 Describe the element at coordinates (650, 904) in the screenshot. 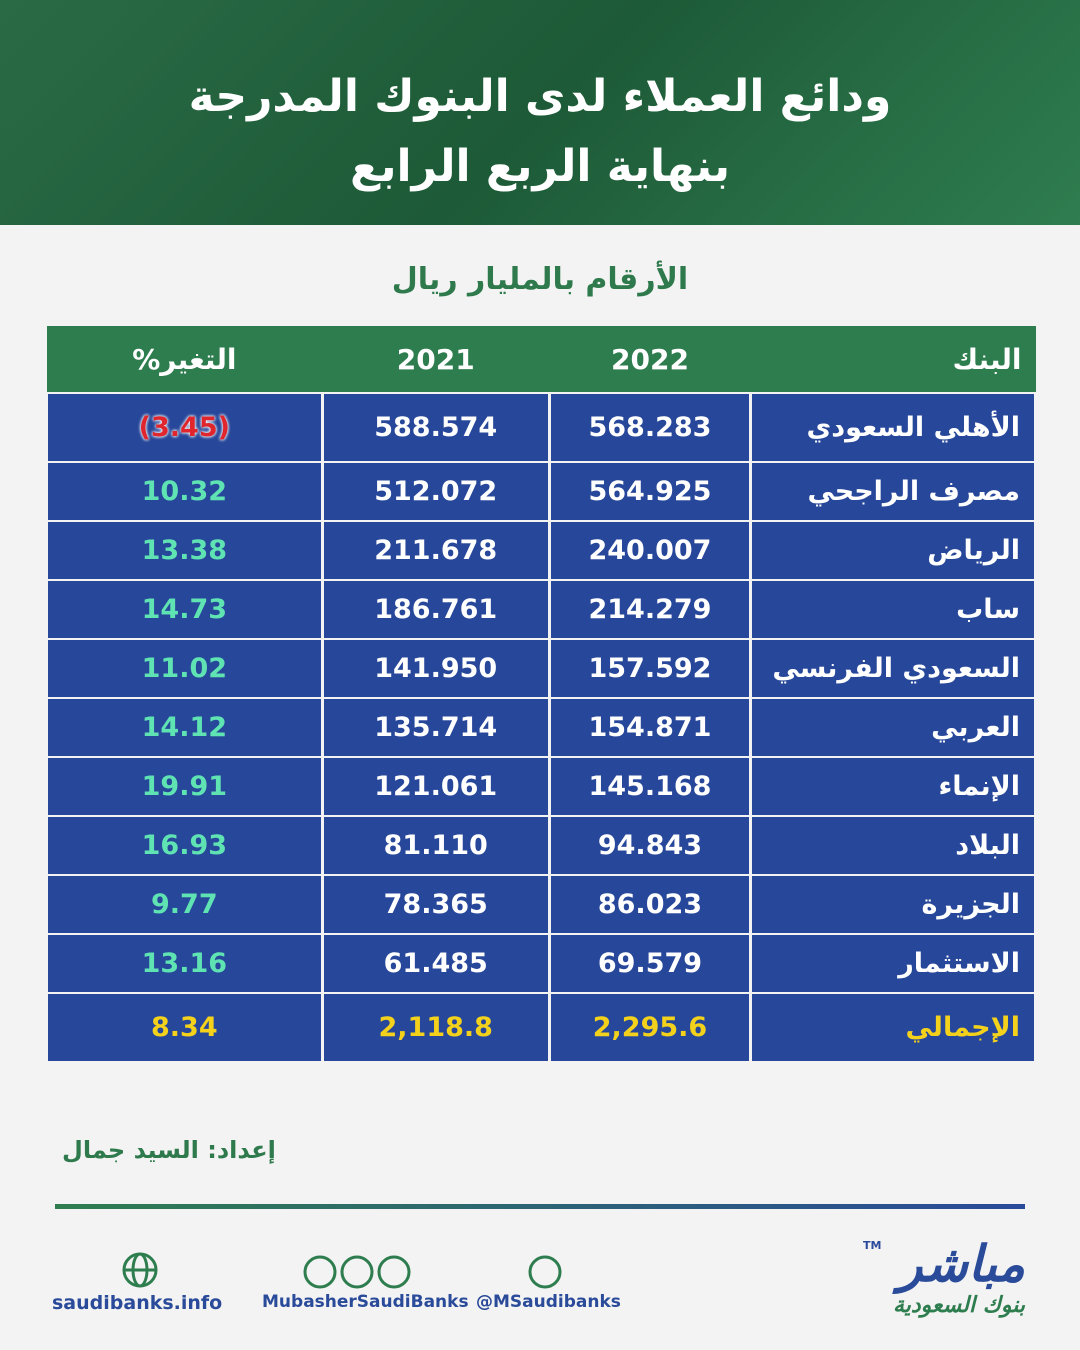

I see `cell: 86.023` at that location.